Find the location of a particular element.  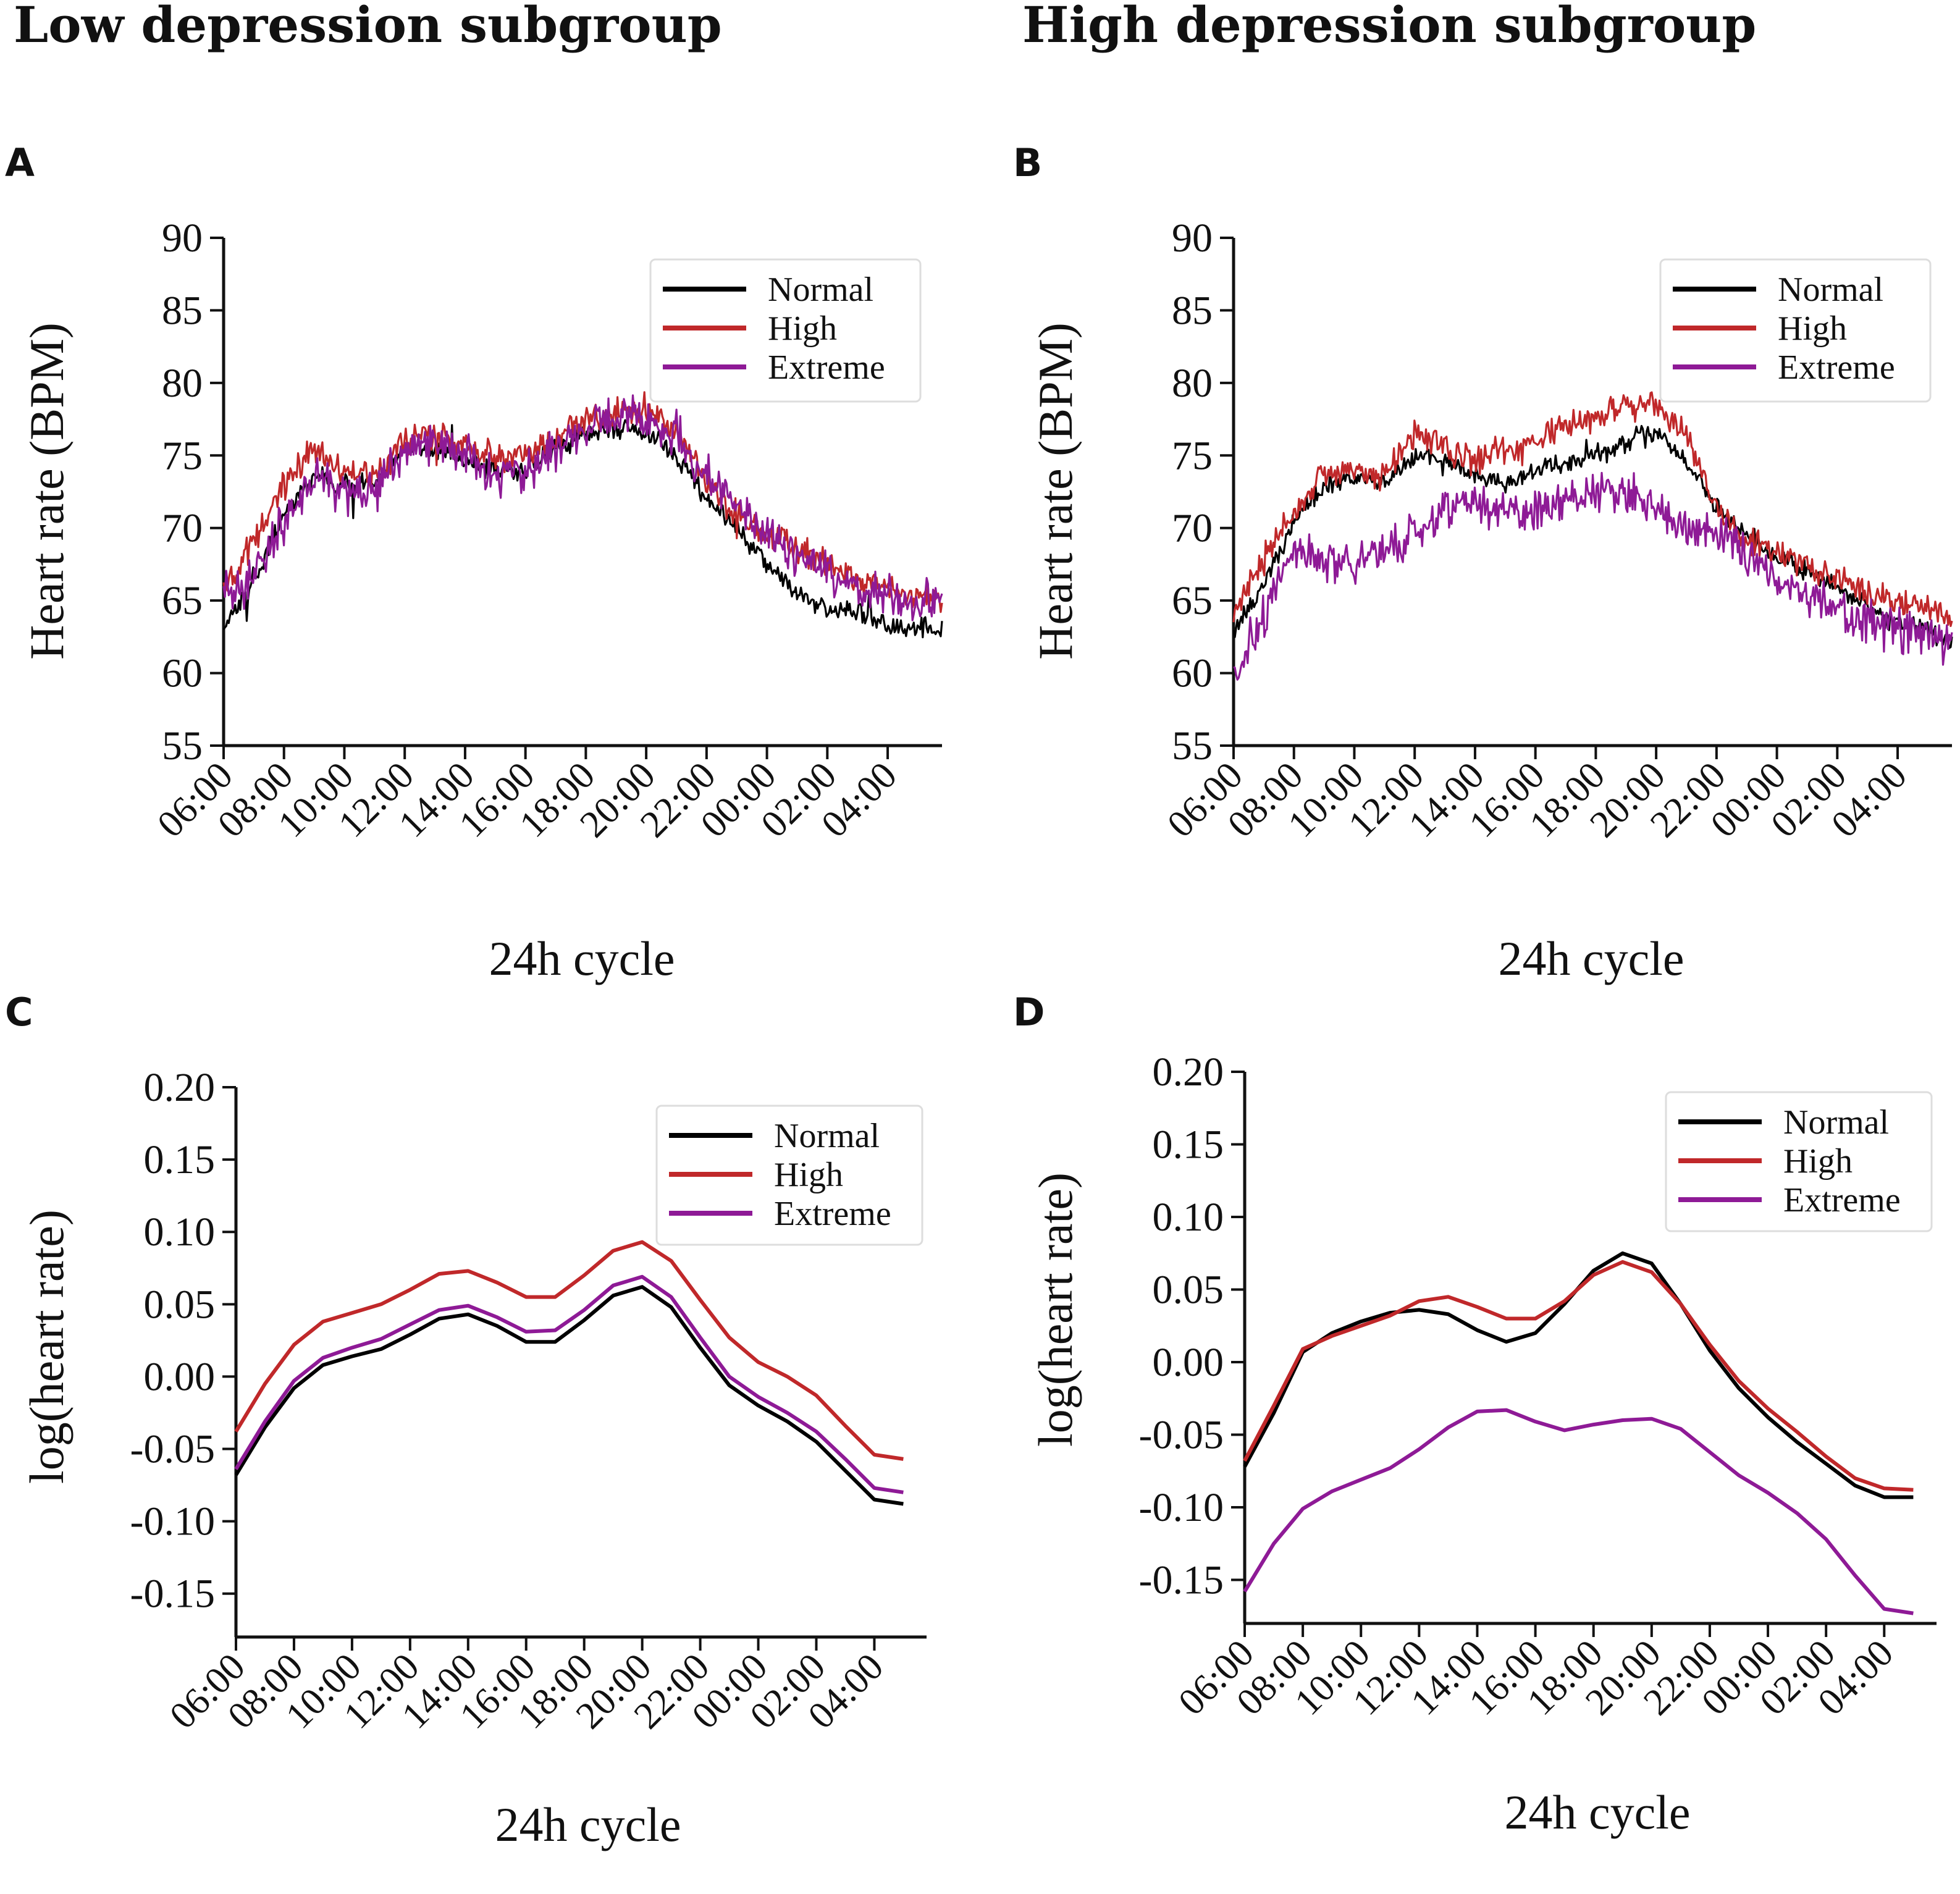

panel-b-ytick-label: 90 is located at coordinates (1192, 238).